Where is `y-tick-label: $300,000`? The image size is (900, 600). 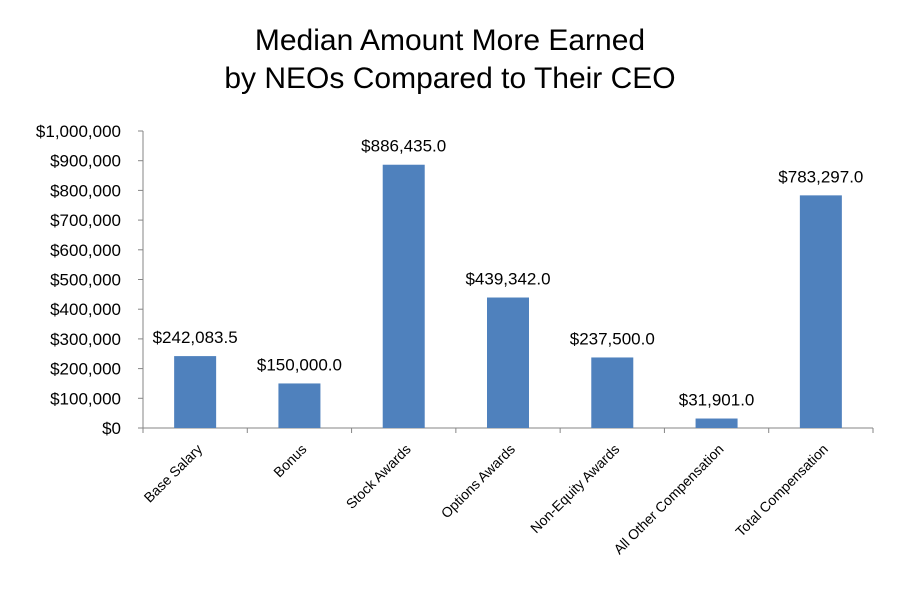 y-tick-label: $300,000 is located at coordinates (85, 339).